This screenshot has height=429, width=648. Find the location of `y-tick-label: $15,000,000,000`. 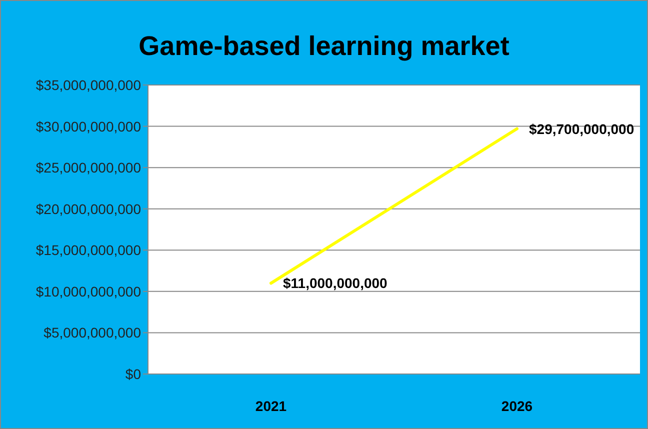

y-tick-label: $15,000,000,000 is located at coordinates (89, 250).